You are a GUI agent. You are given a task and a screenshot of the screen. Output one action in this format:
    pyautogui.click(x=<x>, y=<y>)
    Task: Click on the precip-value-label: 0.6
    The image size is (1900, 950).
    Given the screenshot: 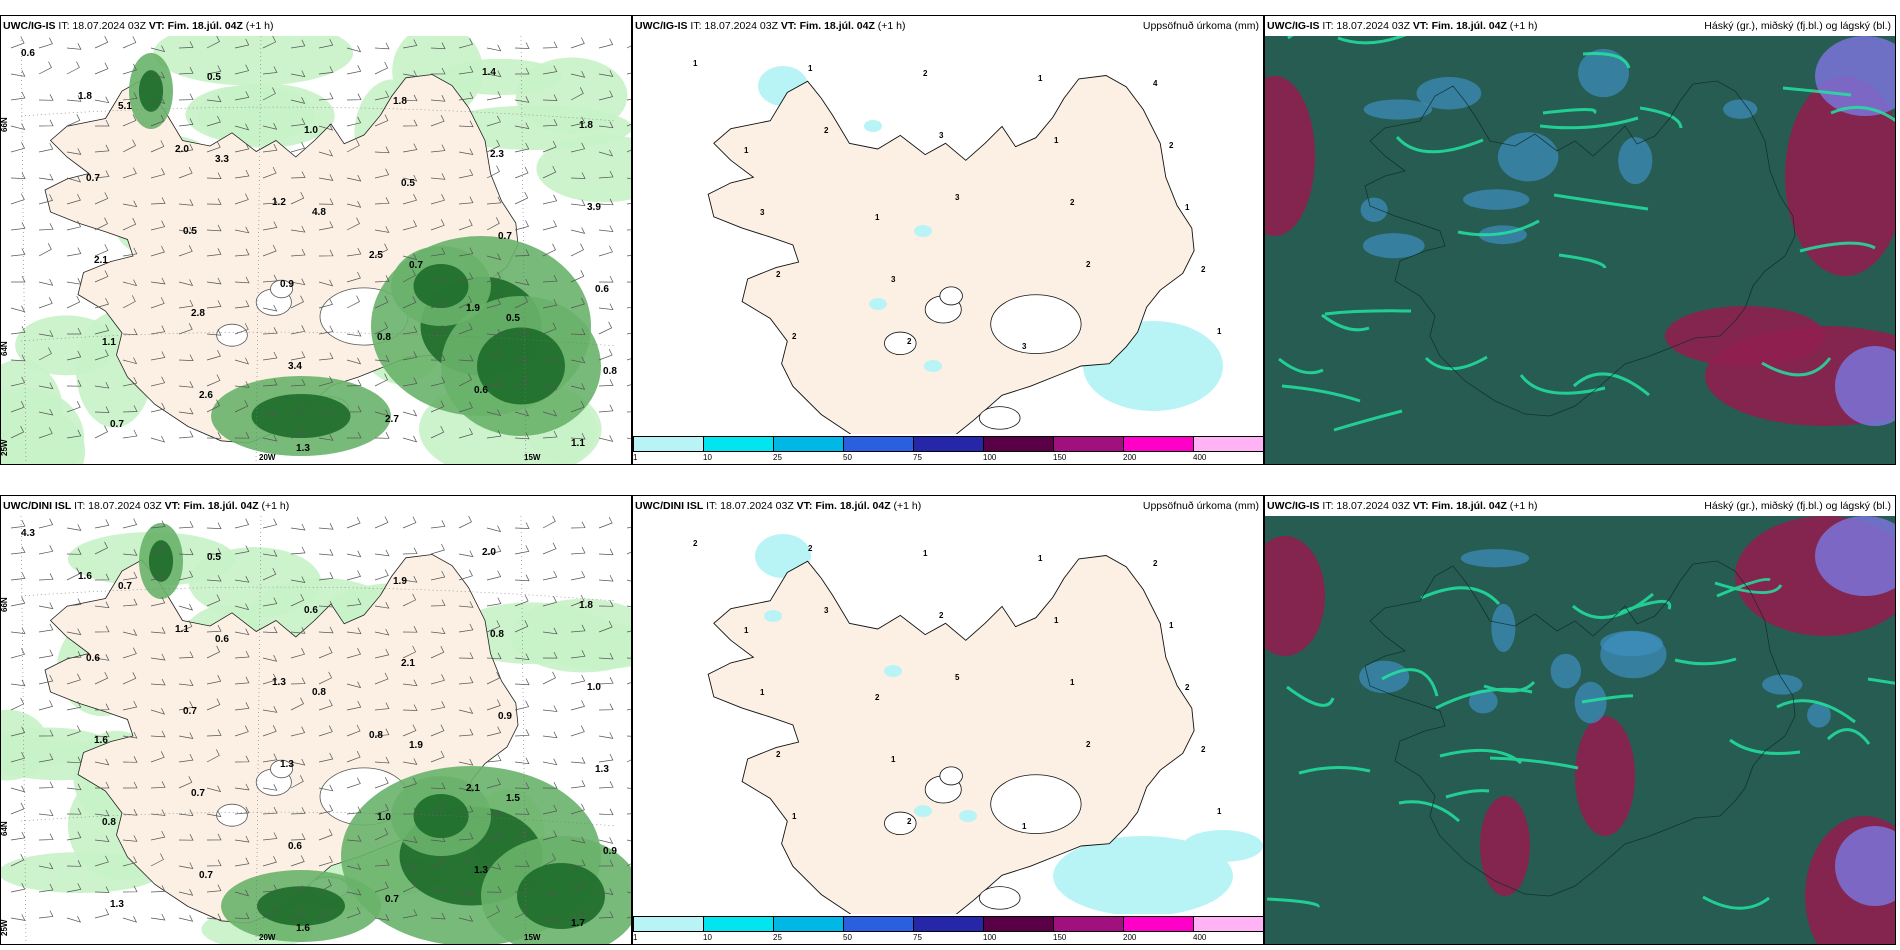 What is the action you would take?
    pyautogui.click(x=311, y=610)
    